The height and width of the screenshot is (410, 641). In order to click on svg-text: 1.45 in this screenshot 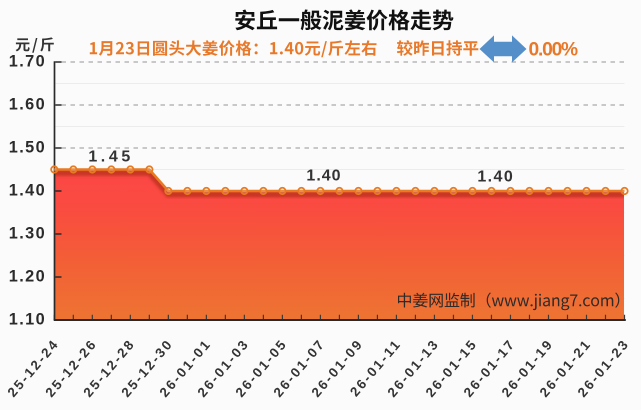, I will do `click(111, 157)`.